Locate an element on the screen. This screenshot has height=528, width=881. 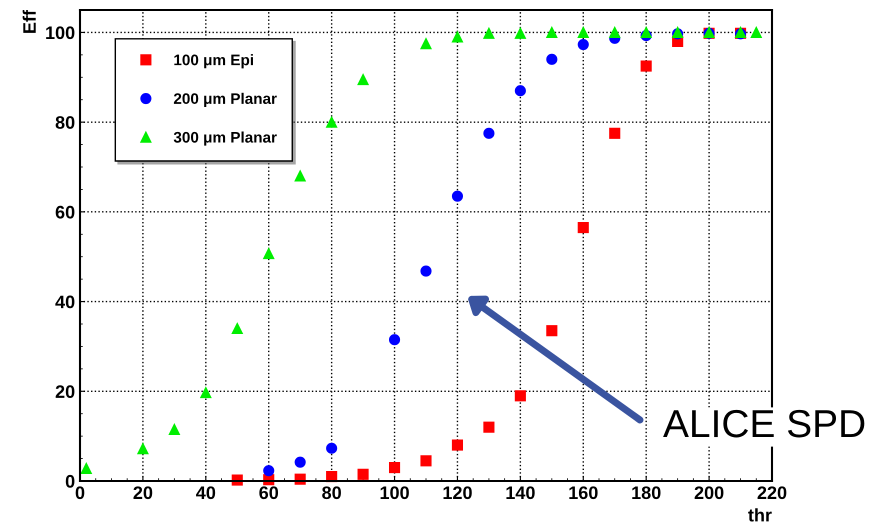
legend-label: 100 μm Epi is located at coordinates (213, 61).